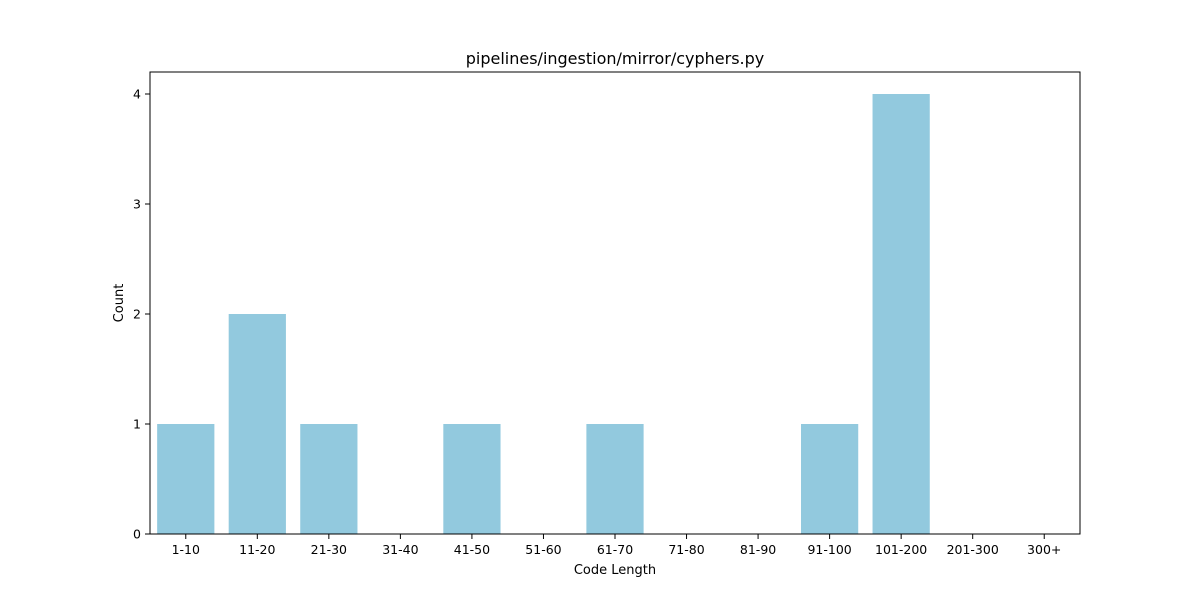  Describe the element at coordinates (400, 549) in the screenshot. I see `x-tick-label: 31-40` at that location.